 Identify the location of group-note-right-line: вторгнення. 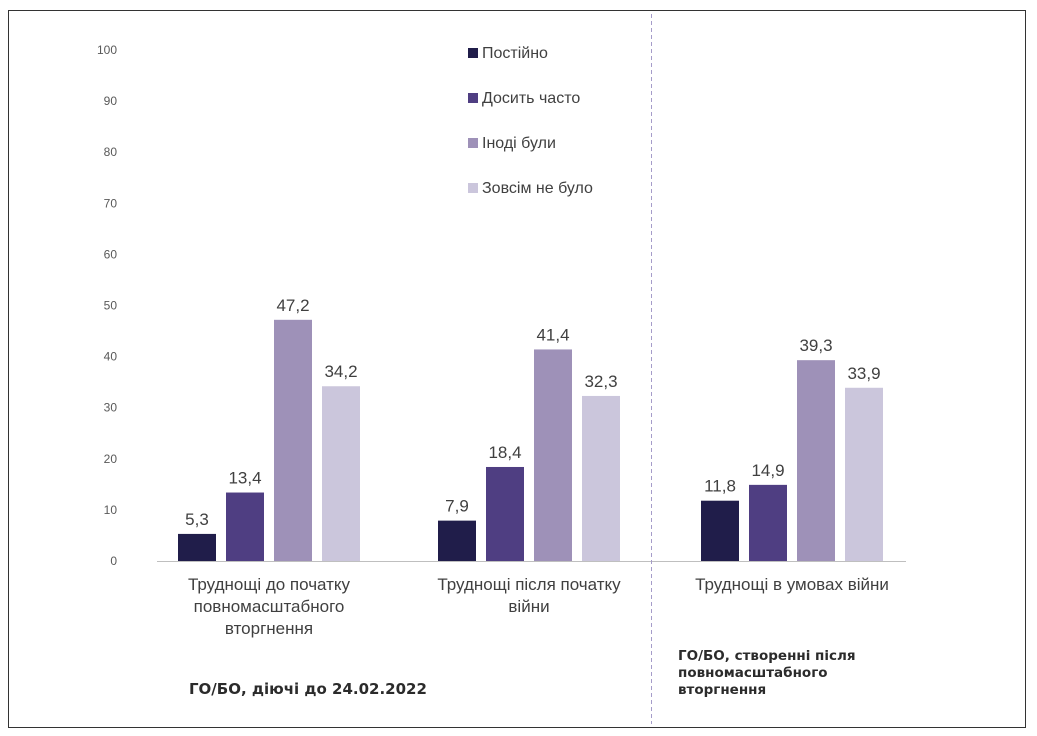
(722, 690).